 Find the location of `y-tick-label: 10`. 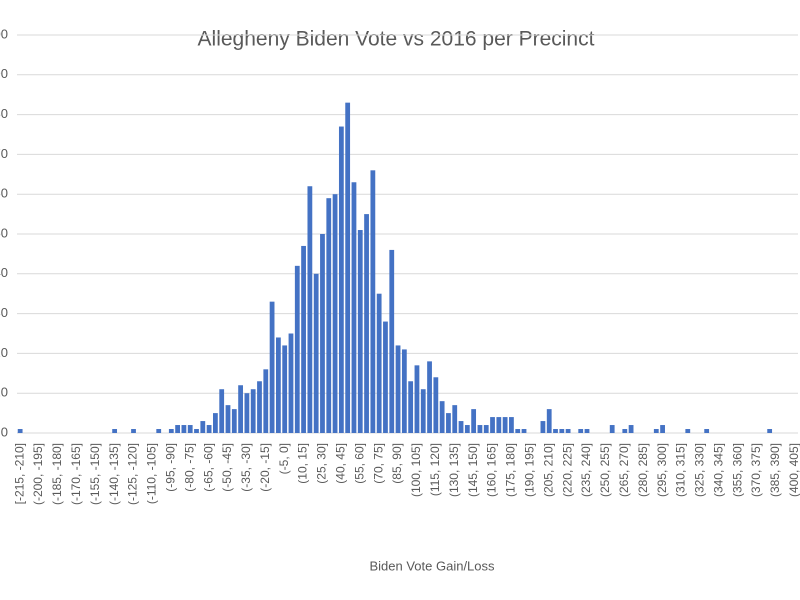

y-tick-label: 10 is located at coordinates (4, 392).